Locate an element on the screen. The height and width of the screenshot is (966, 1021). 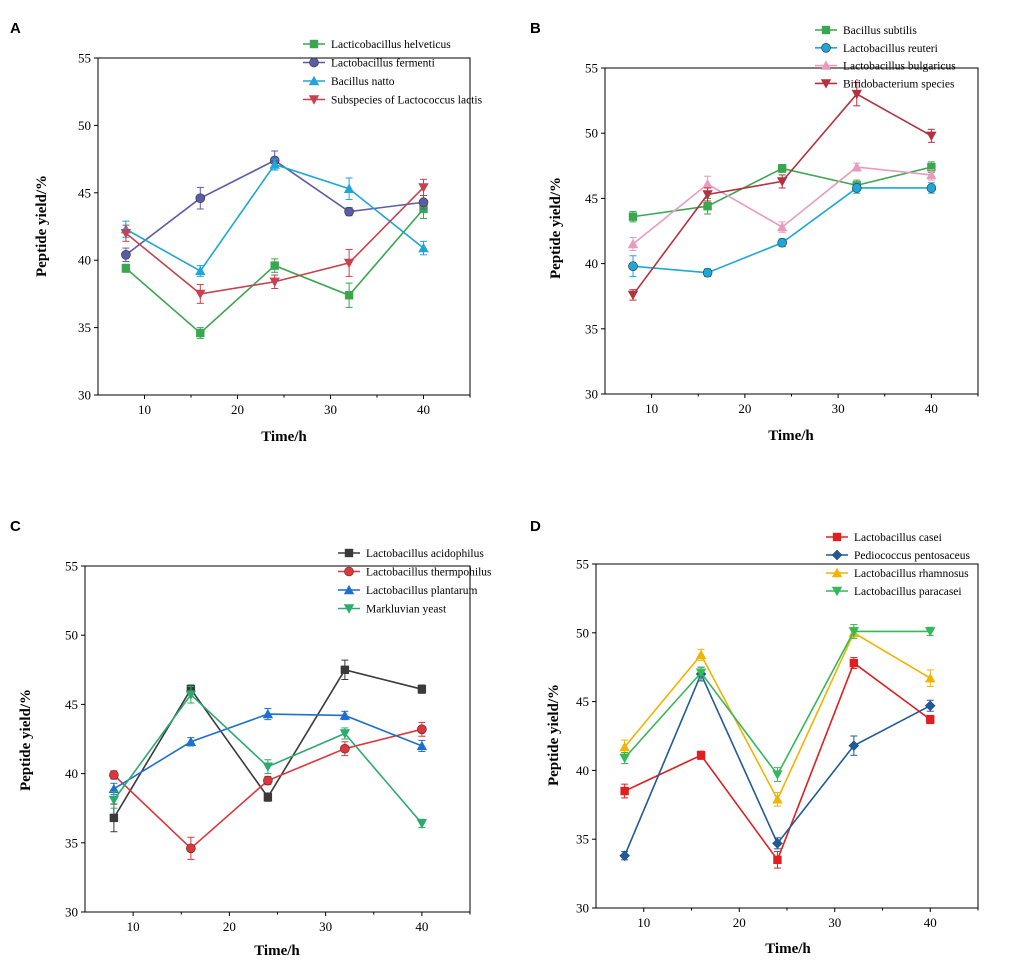
y-tick-label-d: 40 is located at coordinates (582, 770).